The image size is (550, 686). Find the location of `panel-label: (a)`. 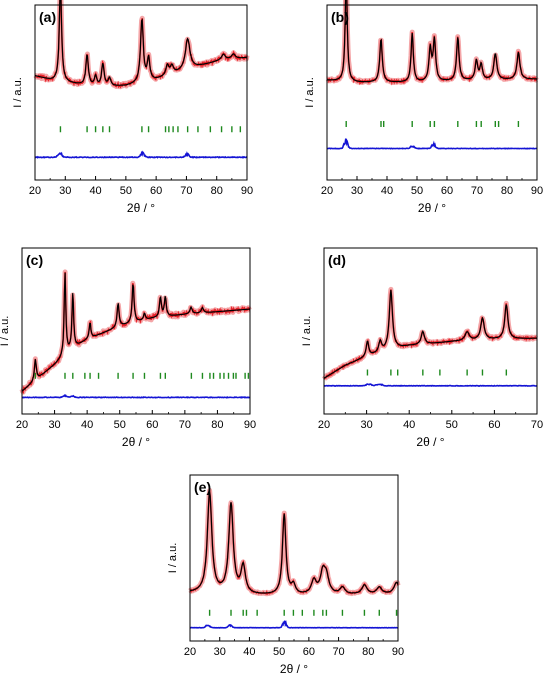

panel-label: (a) is located at coordinates (47, 17).